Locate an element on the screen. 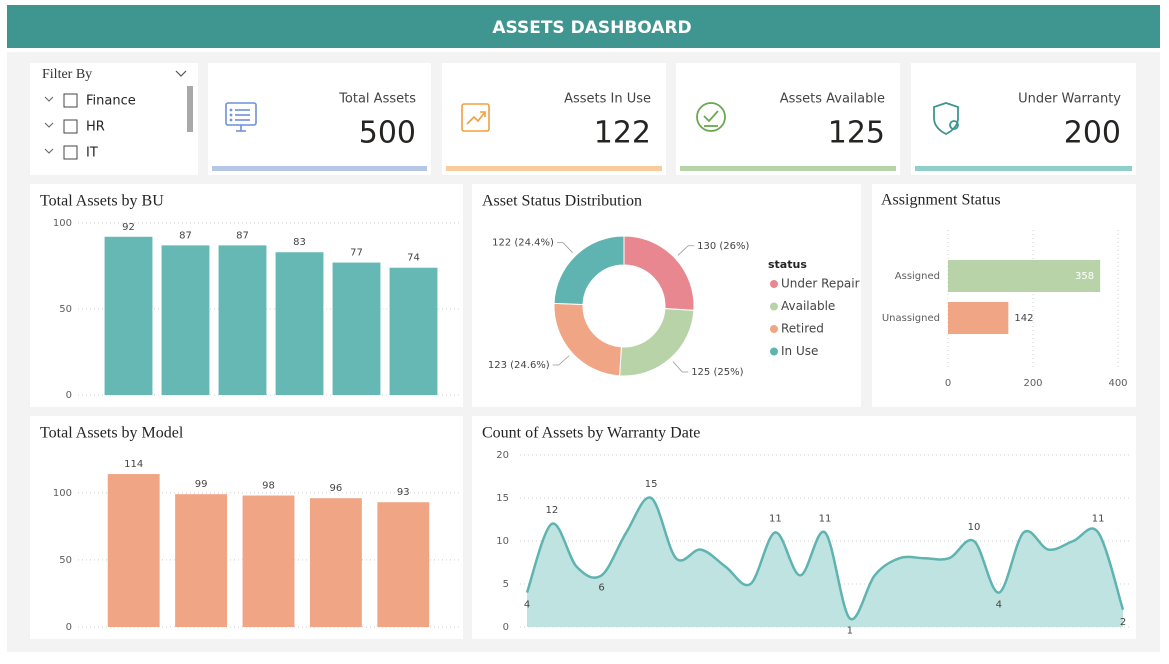  icon-available is located at coordinates (711, 117).